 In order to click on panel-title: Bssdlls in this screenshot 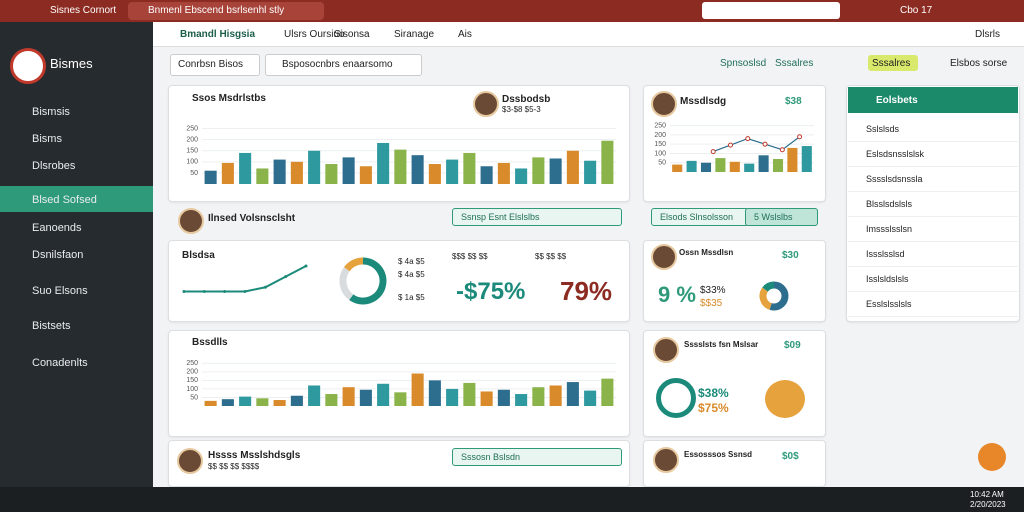, I will do `click(210, 342)`.